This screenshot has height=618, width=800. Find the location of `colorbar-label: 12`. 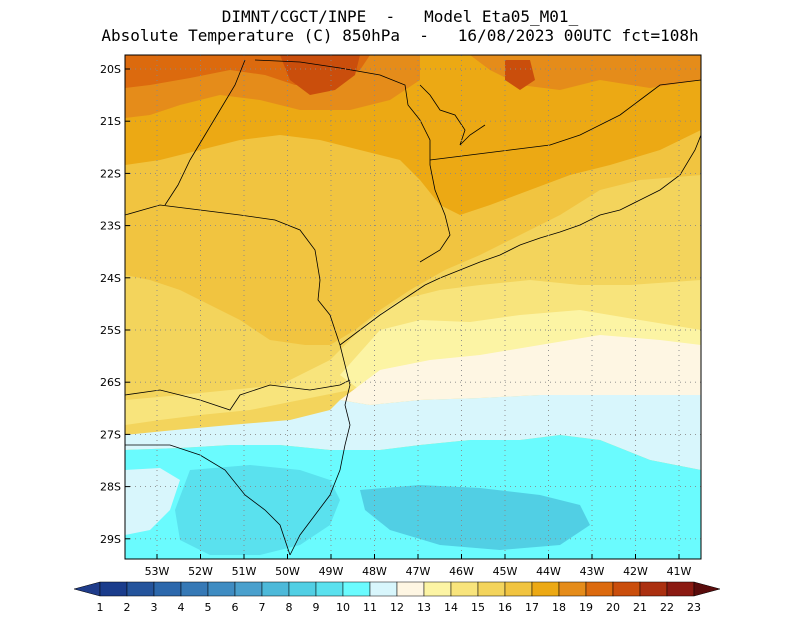

colorbar-label: 12 is located at coordinates (397, 607).